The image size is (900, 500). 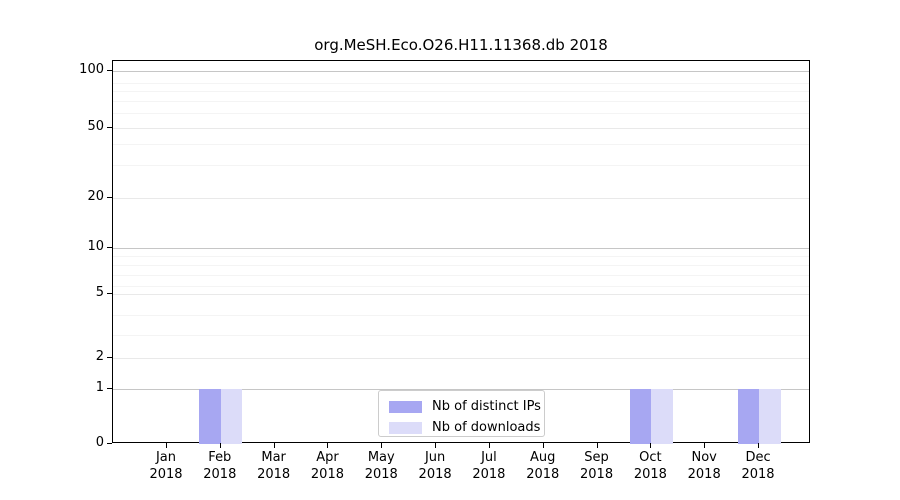 What do you see at coordinates (166, 457) in the screenshot?
I see `x-tick-label-month: Jan` at bounding box center [166, 457].